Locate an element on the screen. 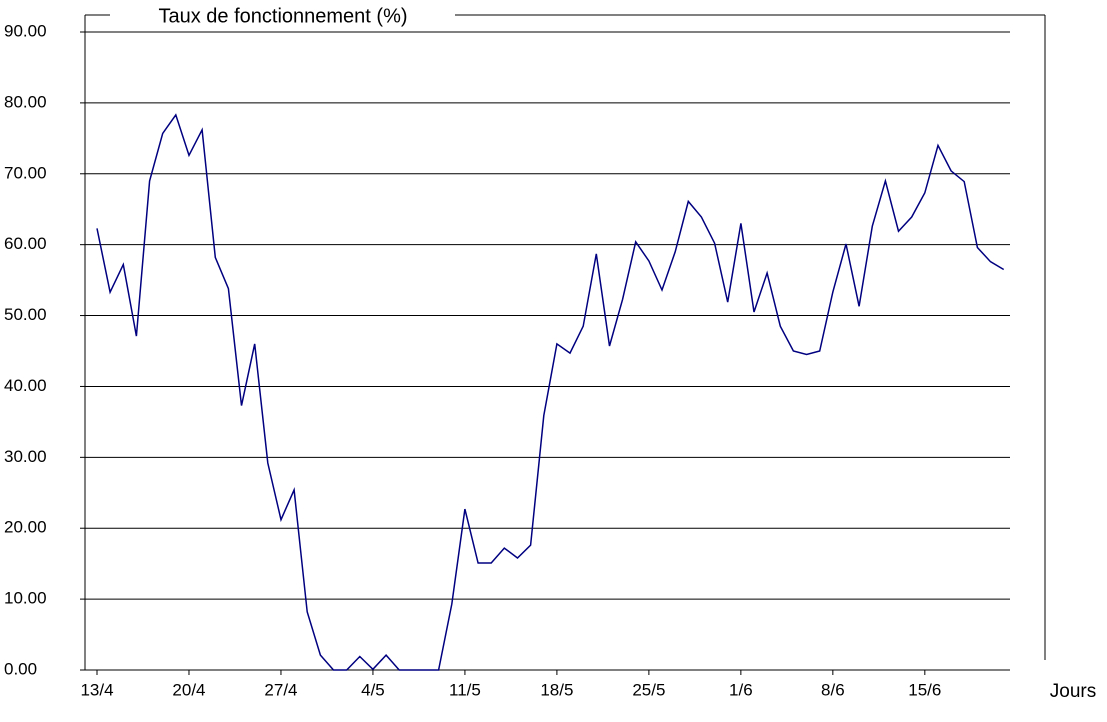 This screenshot has height=722, width=1107. x-tick-label: 18/5 is located at coordinates (556, 689).